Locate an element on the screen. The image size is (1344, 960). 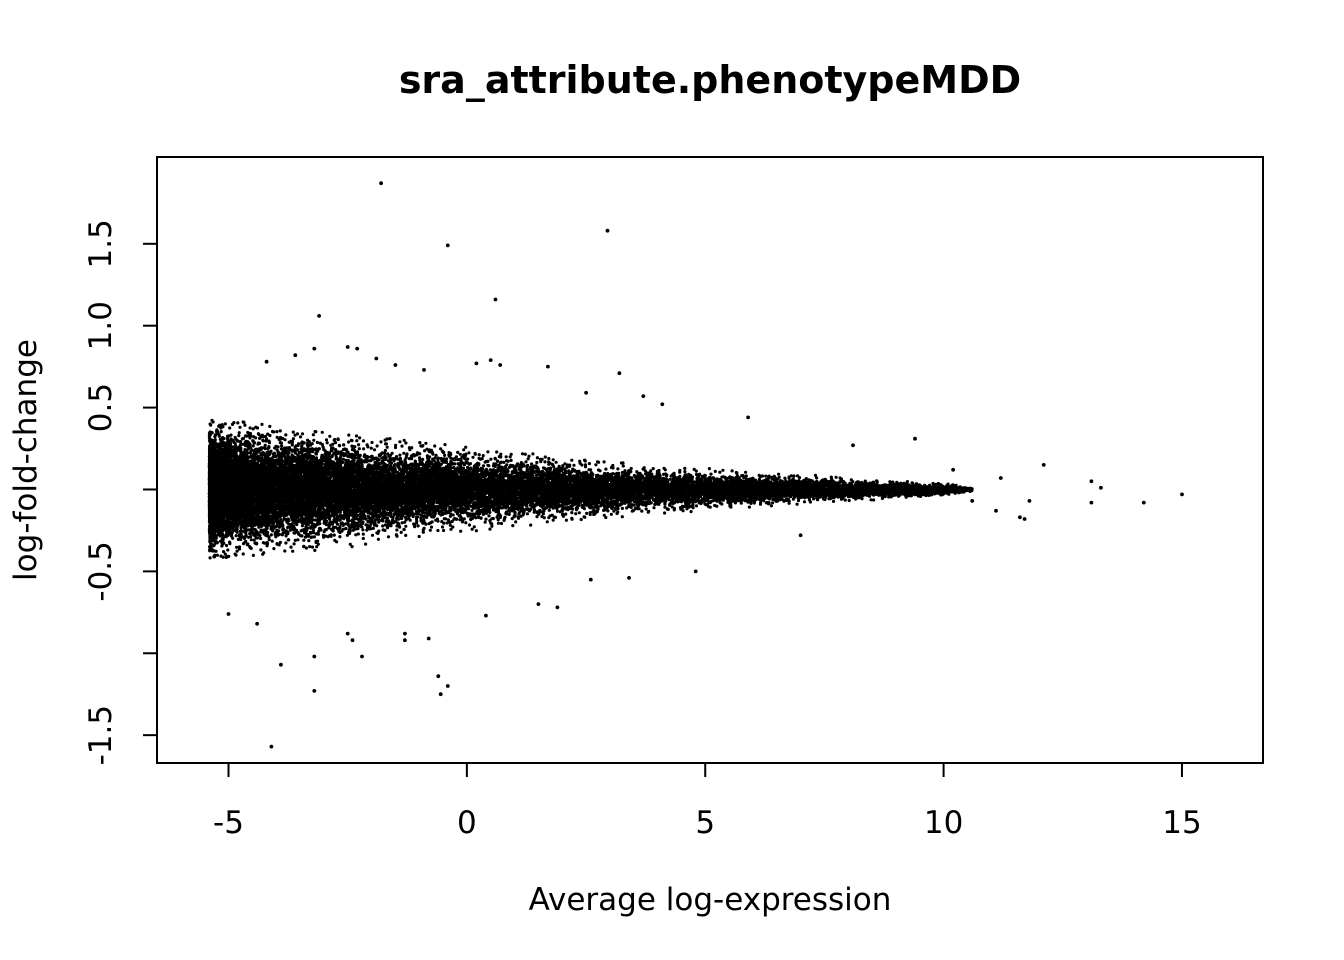
chart-title: sra_attribute.phenotypeMDD is located at coordinates (710, 80).